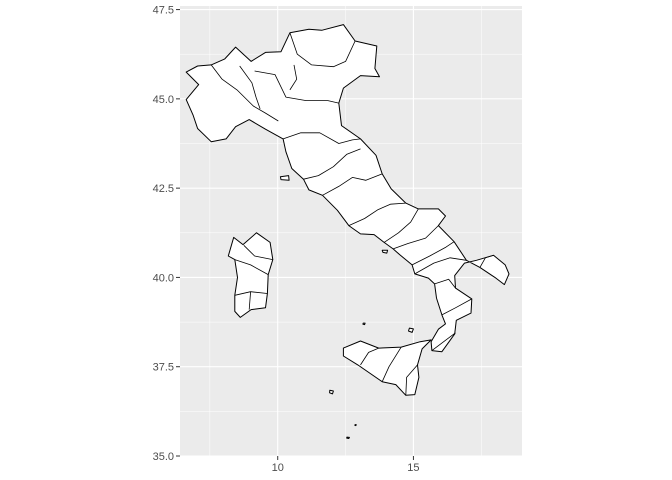  I want to click on y-tick-label: 40.0, so click(163, 278).